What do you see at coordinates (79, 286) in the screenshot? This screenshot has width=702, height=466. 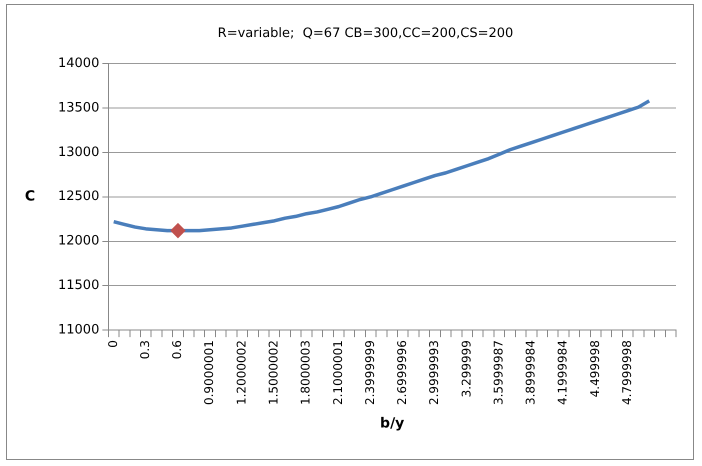 I see `y-tick-label: 11500` at bounding box center [79, 286].